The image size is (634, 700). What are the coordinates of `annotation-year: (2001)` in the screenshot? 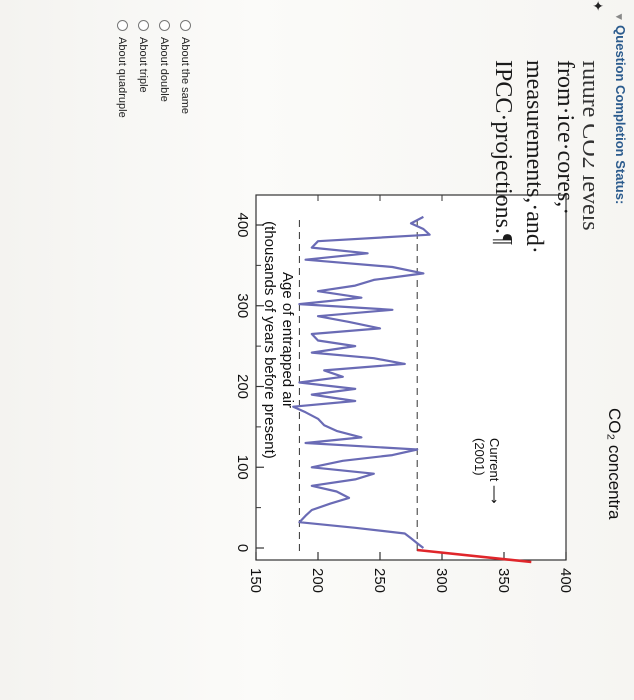 It's located at (479, 457).